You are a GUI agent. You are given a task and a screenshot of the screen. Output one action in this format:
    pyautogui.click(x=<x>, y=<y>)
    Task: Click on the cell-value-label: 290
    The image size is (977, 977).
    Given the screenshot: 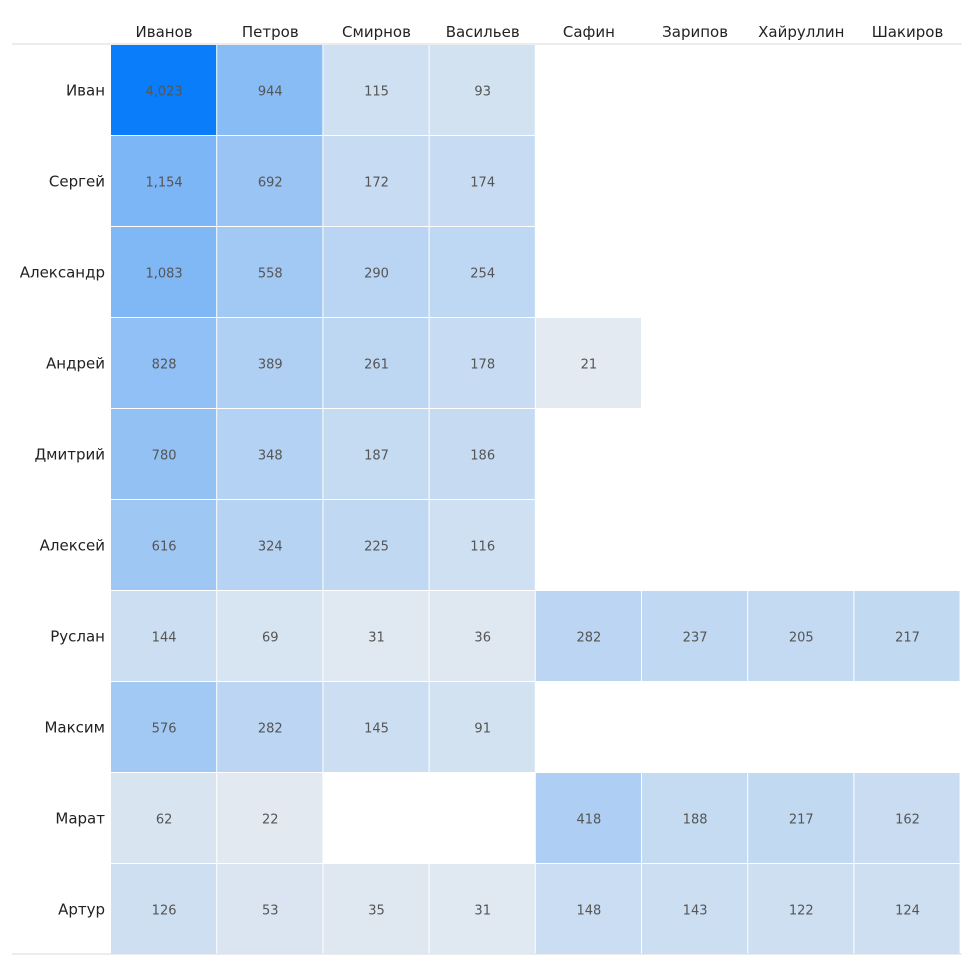 What is the action you would take?
    pyautogui.click(x=376, y=274)
    